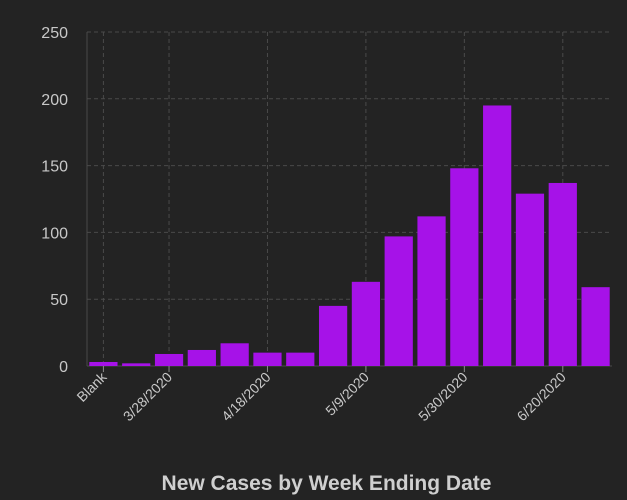 The height and width of the screenshot is (500, 627). I want to click on y-tick-label: 0, so click(63, 367).